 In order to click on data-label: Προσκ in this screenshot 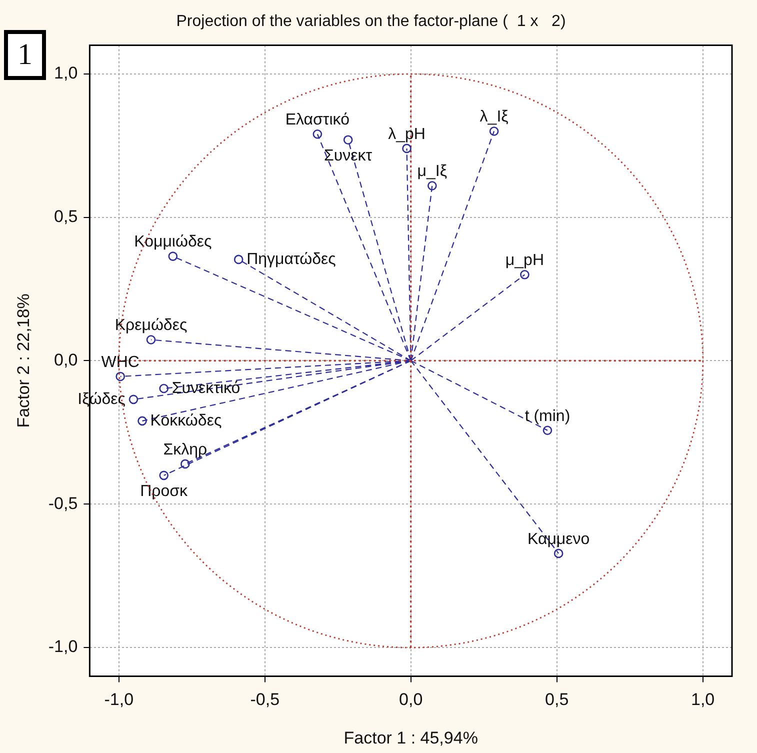, I will do `click(164, 491)`.